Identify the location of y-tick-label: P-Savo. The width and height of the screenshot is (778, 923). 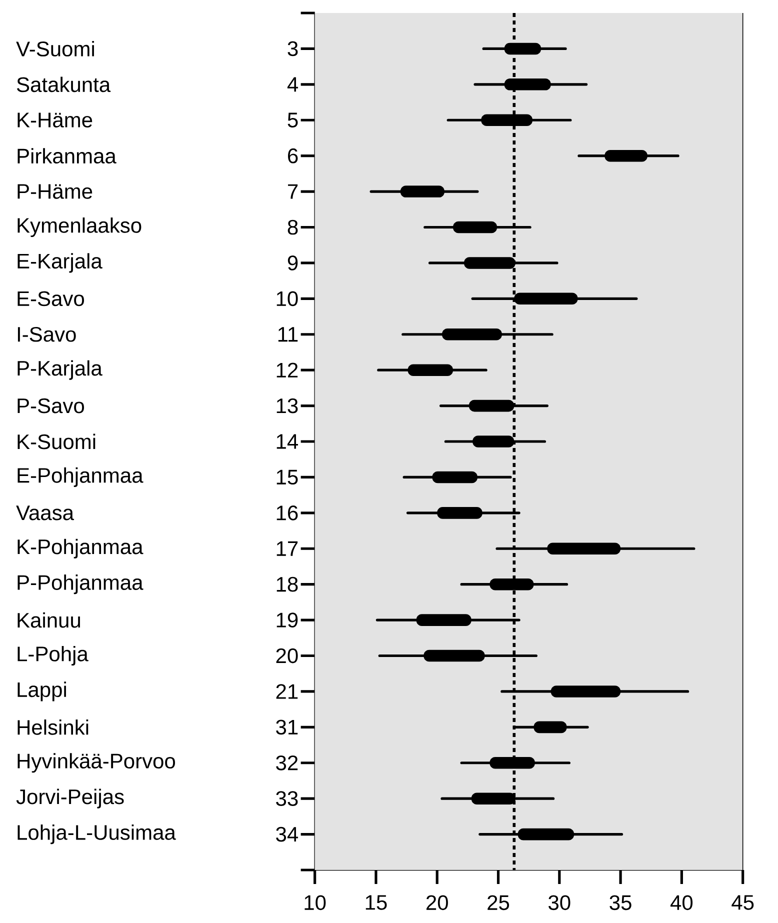
(51, 406).